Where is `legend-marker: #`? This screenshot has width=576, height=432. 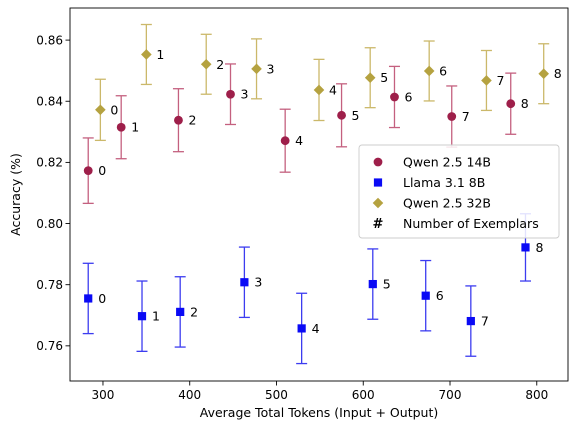
legend-marker: # is located at coordinates (378, 224).